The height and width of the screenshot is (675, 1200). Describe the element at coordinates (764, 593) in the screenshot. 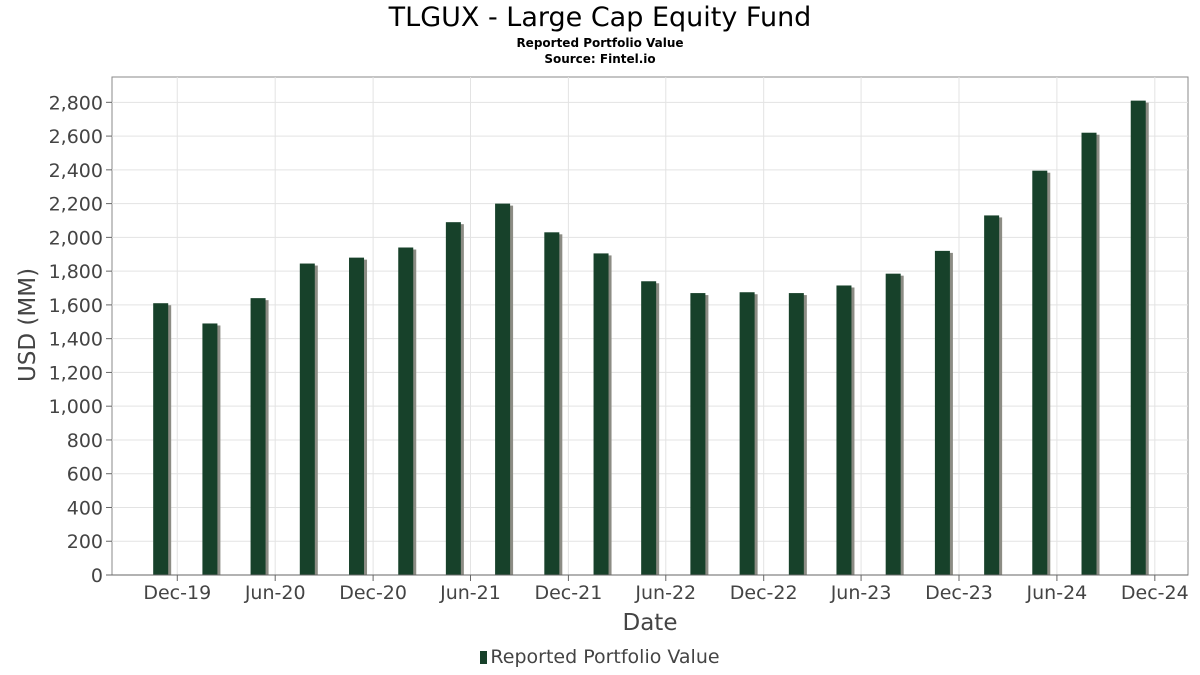

I see `x-tick-label: Dec-22` at that location.